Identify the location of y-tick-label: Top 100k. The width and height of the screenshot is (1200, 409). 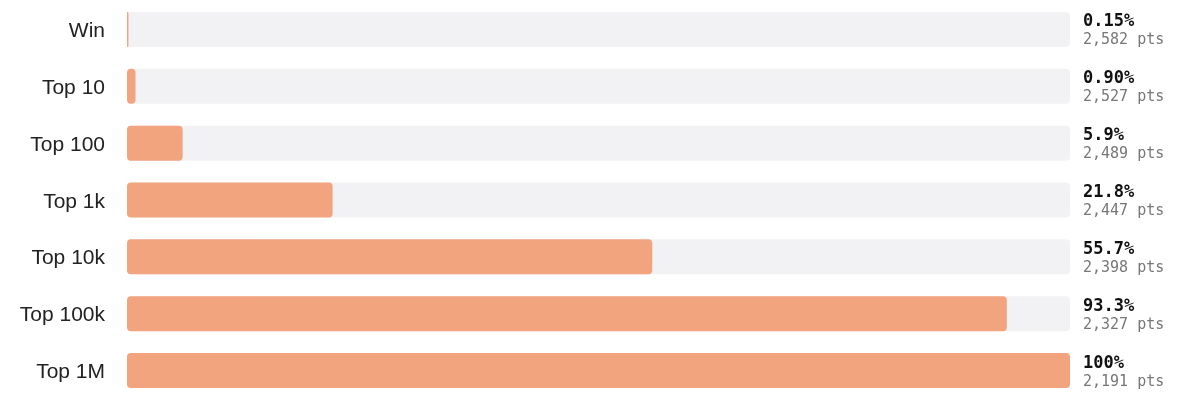
(62, 314).